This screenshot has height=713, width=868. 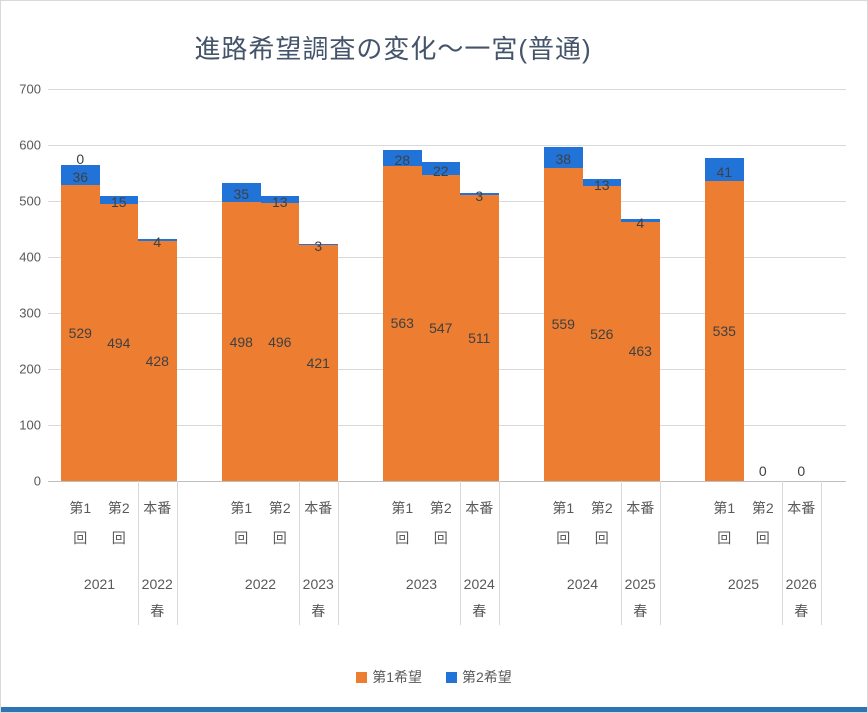 I want to click on legend-item-first-choice: 第1希望, so click(x=389, y=677).